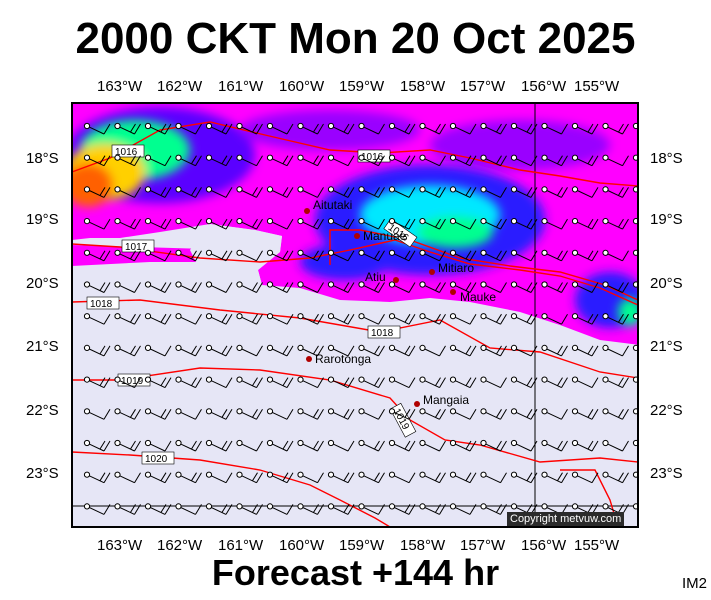 This screenshot has width=711, height=600. What do you see at coordinates (42, 346) in the screenshot?
I see `lat-label-left: 21°S` at bounding box center [42, 346].